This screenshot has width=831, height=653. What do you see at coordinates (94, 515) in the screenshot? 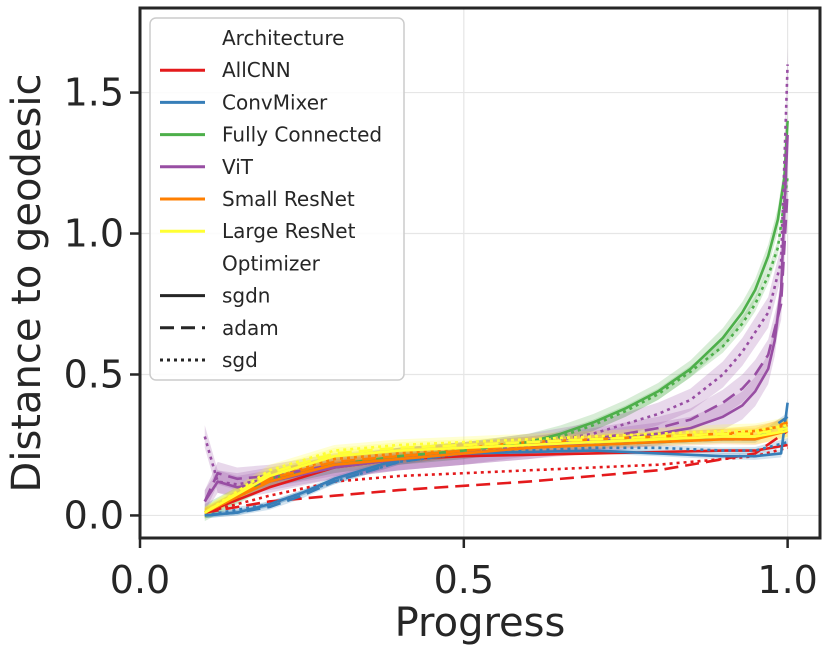
I see `y-tick-label: 0.0` at bounding box center [94, 515].